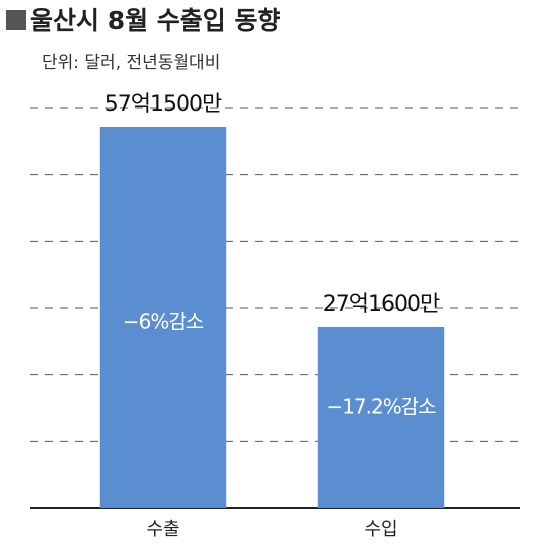  Describe the element at coordinates (381, 407) in the screenshot. I see `bar-annotation: −17.2%감소` at that location.